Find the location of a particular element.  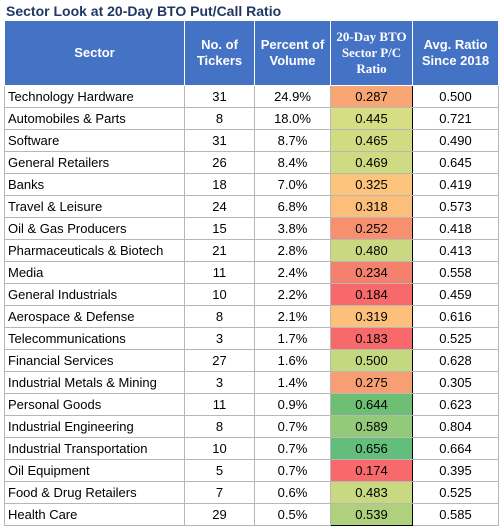

avg-ratio-cell: 0.525 is located at coordinates (455, 338).